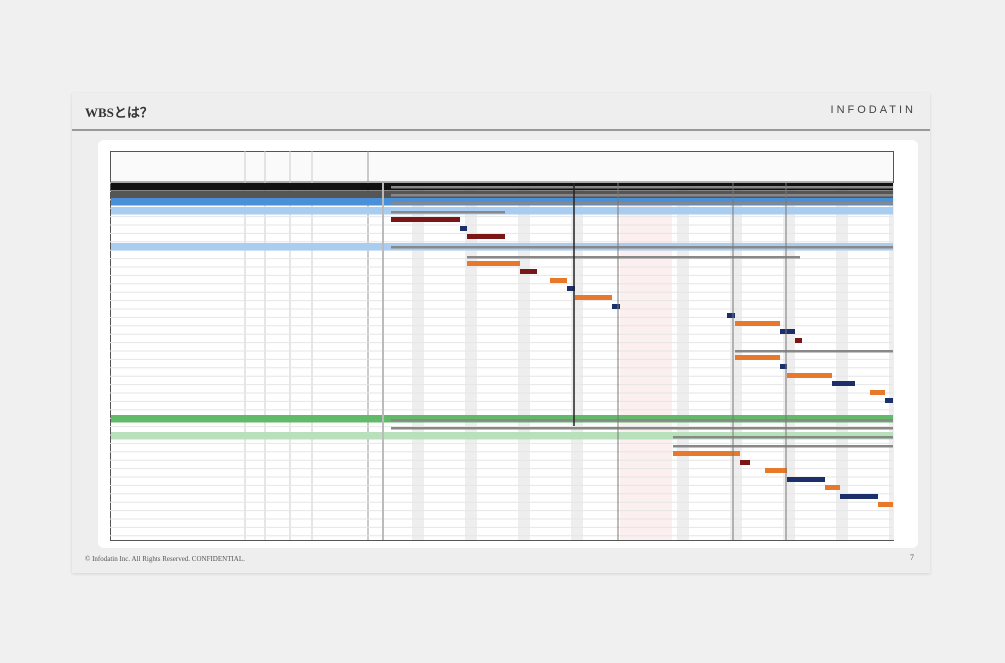  What do you see at coordinates (912, 557) in the screenshot?
I see `page-number: 7` at bounding box center [912, 557].